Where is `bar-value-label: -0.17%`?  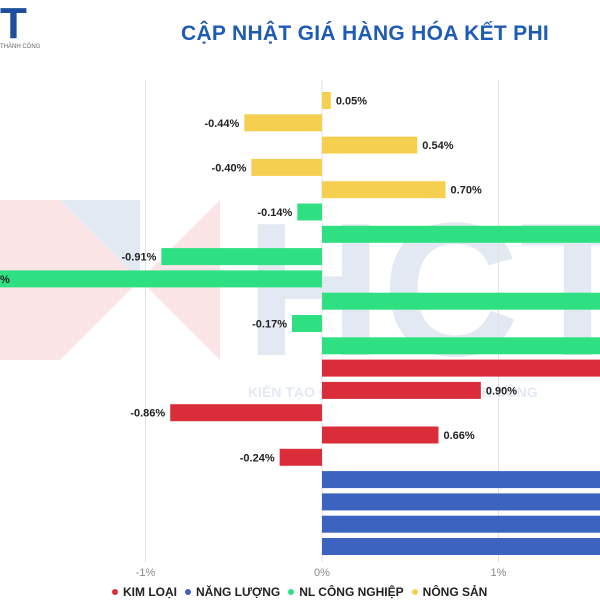 bar-value-label: -0.17% is located at coordinates (269, 325).